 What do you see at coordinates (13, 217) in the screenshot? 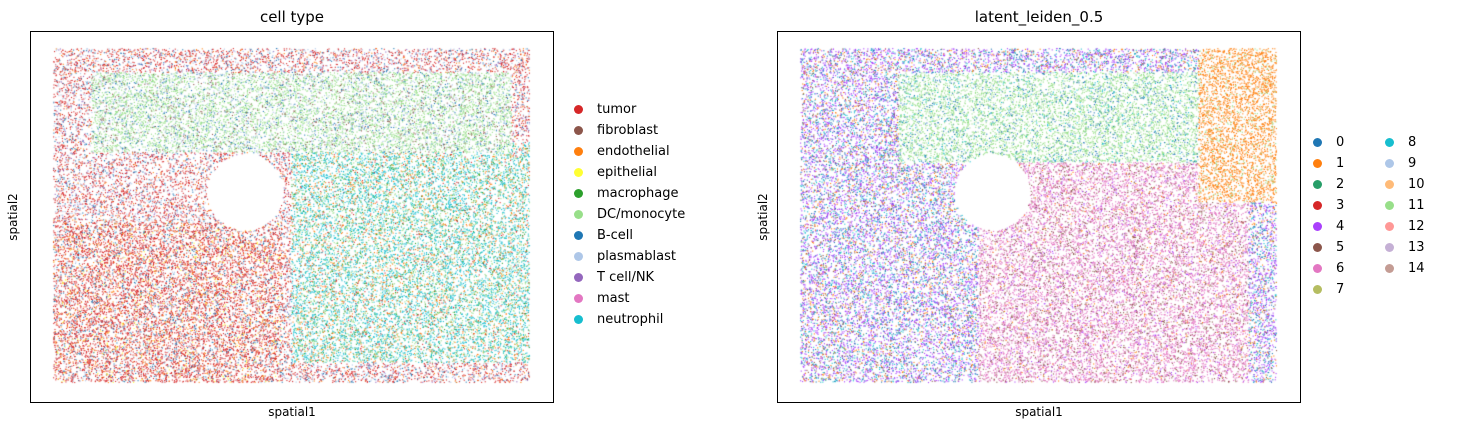
I see `y-axis-label-cell-type: spatial2` at bounding box center [13, 217].